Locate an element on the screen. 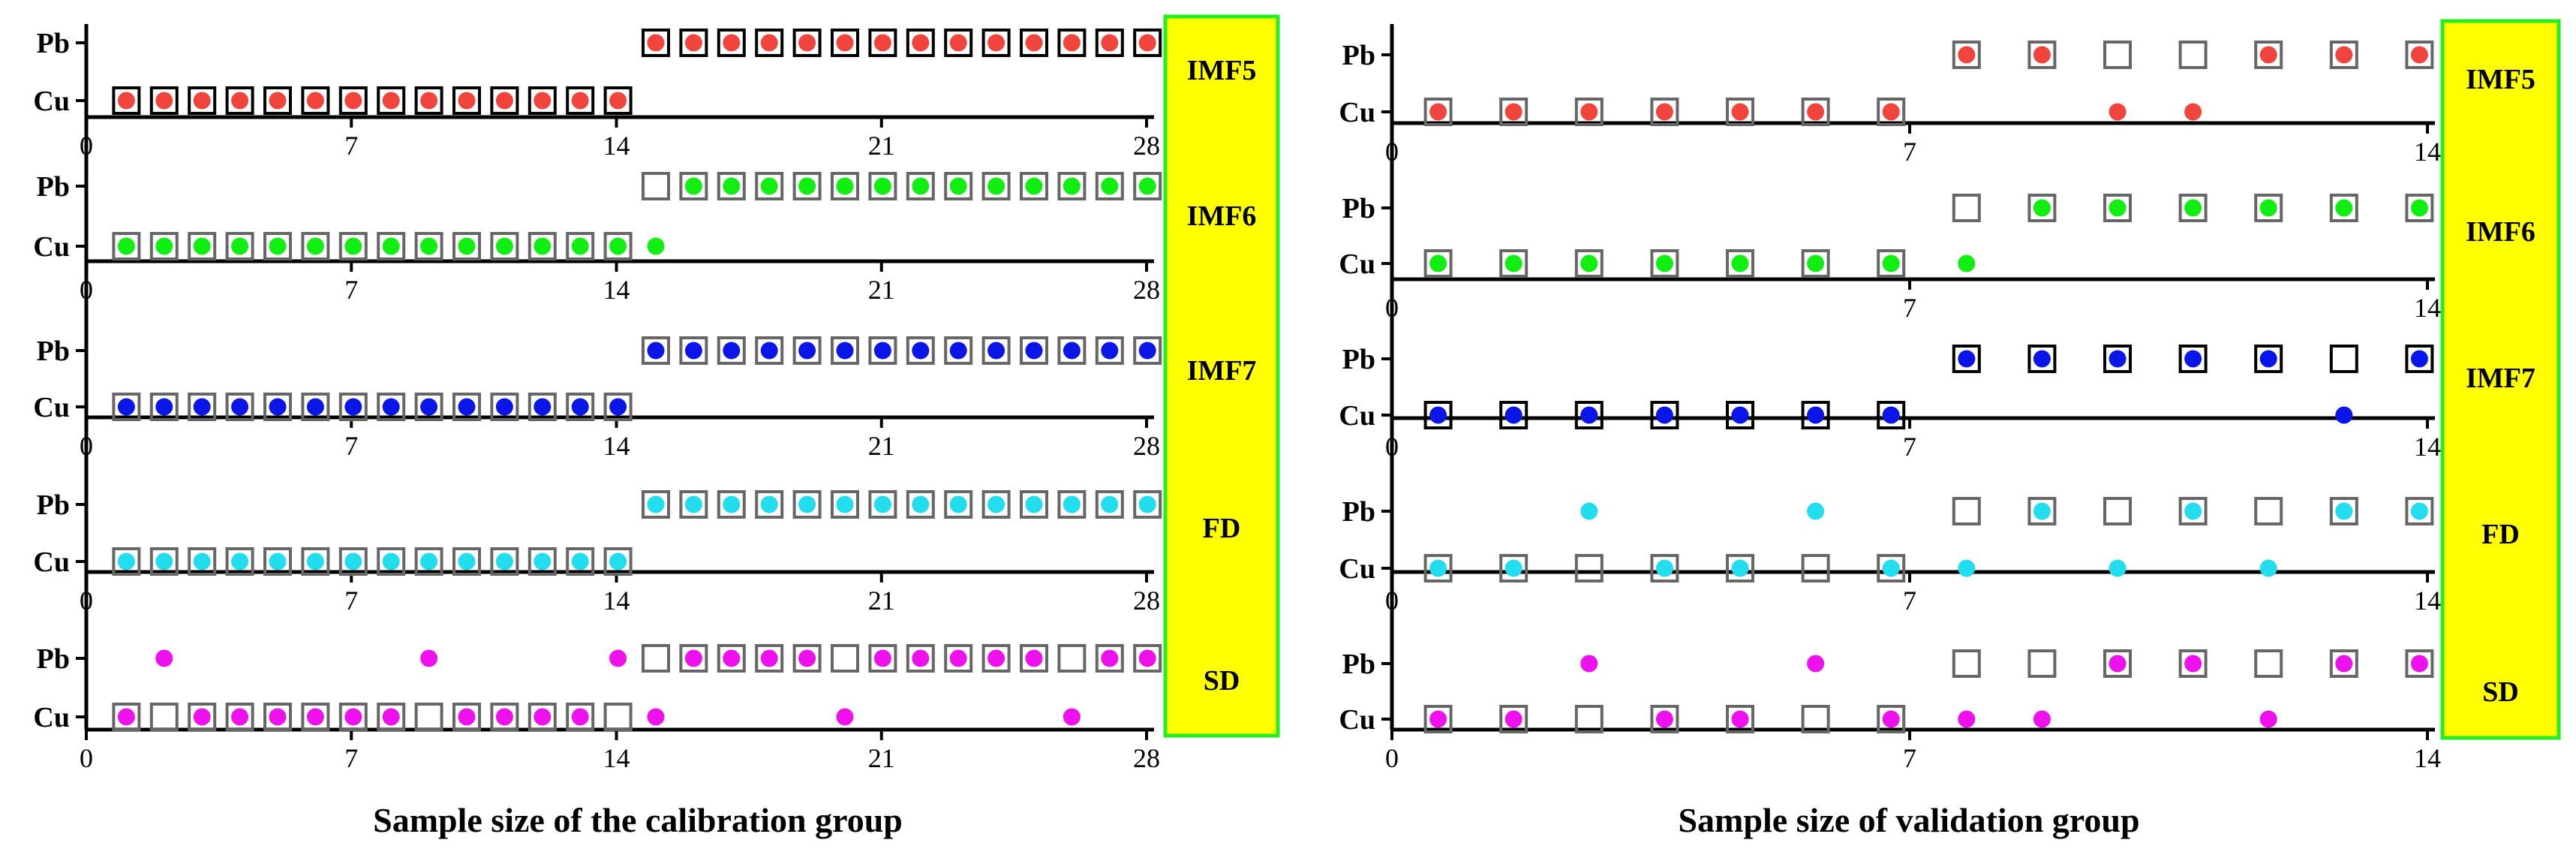 Image resolution: width=2576 pixels, height=855 pixels. x-tick-label: 7 is located at coordinates (1909, 758).